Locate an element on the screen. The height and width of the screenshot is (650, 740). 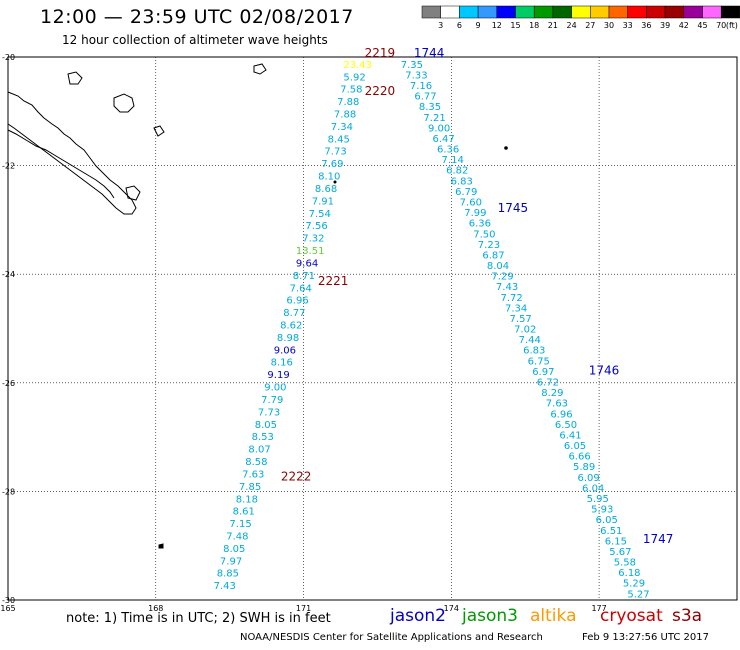
wave-height-value: 9.19 is located at coordinates (278, 375).